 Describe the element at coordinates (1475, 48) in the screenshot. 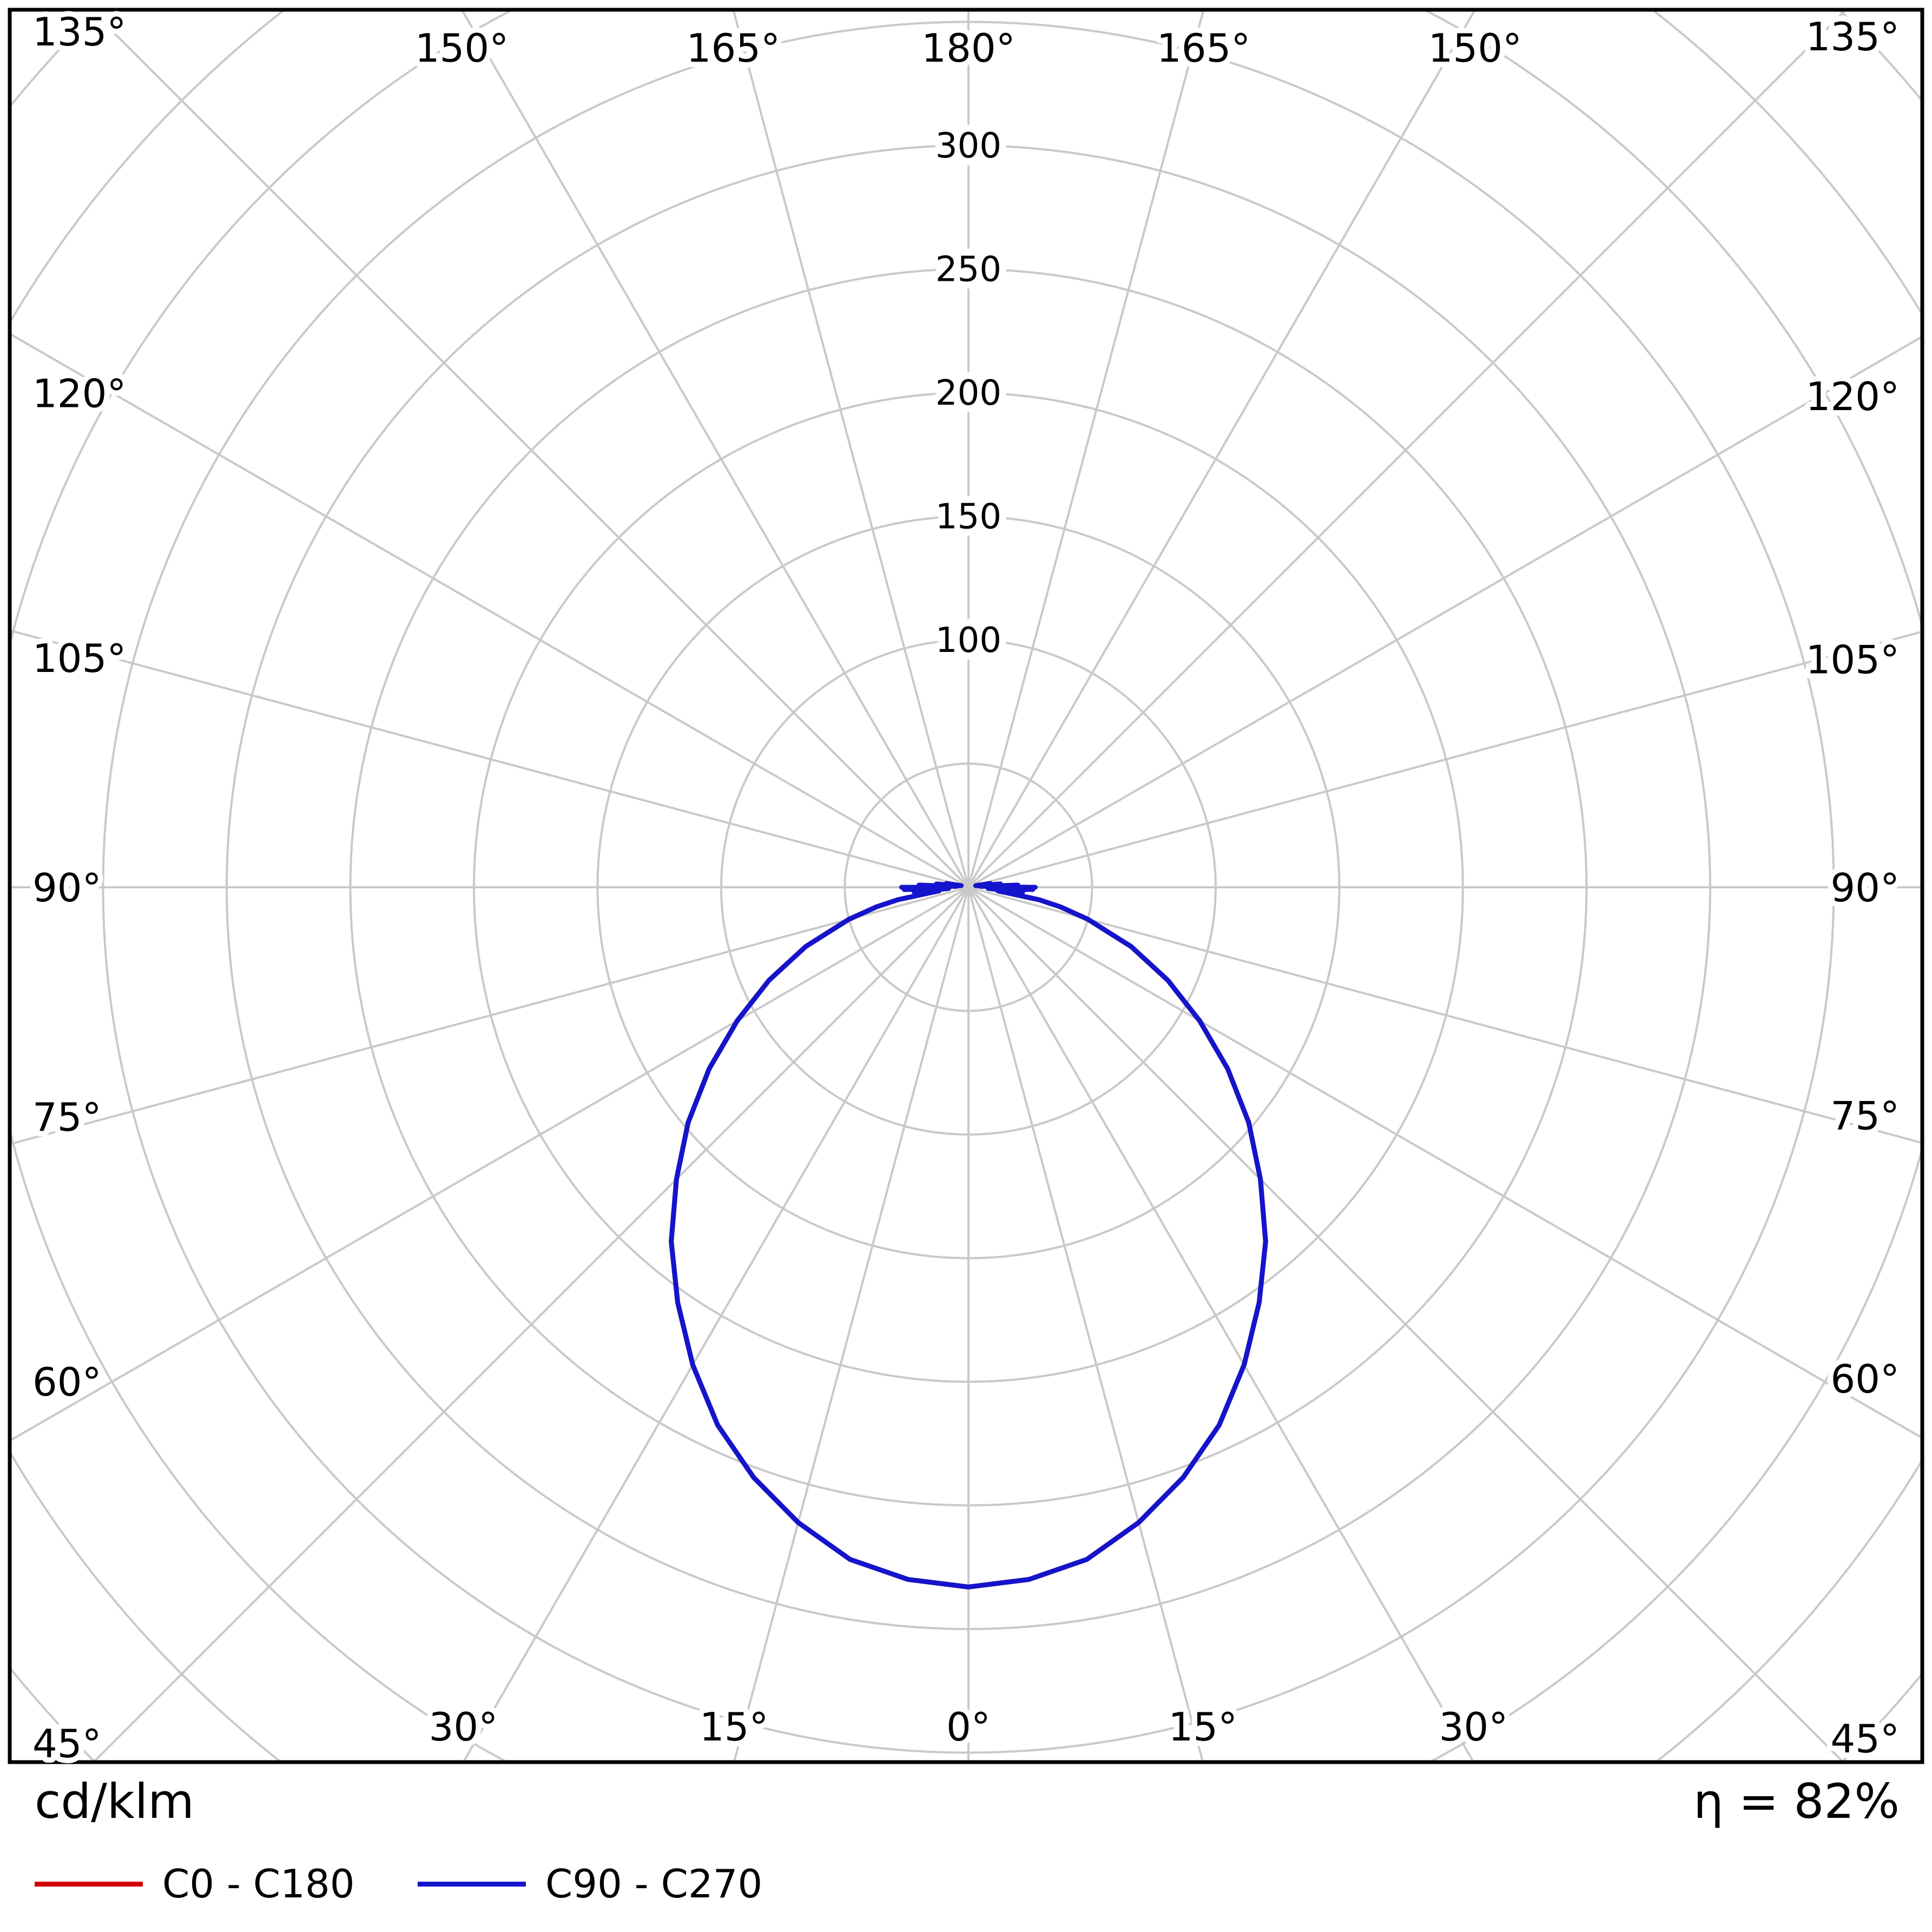

I see `angle-label-150: 150°` at that location.